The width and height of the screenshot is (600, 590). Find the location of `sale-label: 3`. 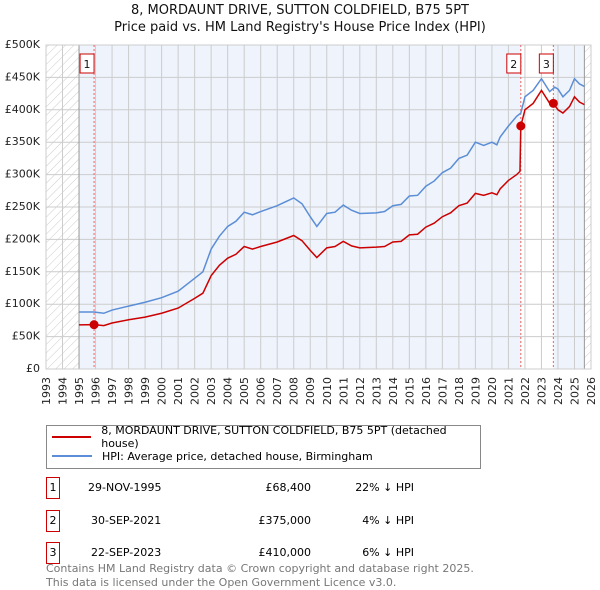

sale-label: 3 is located at coordinates (546, 64).